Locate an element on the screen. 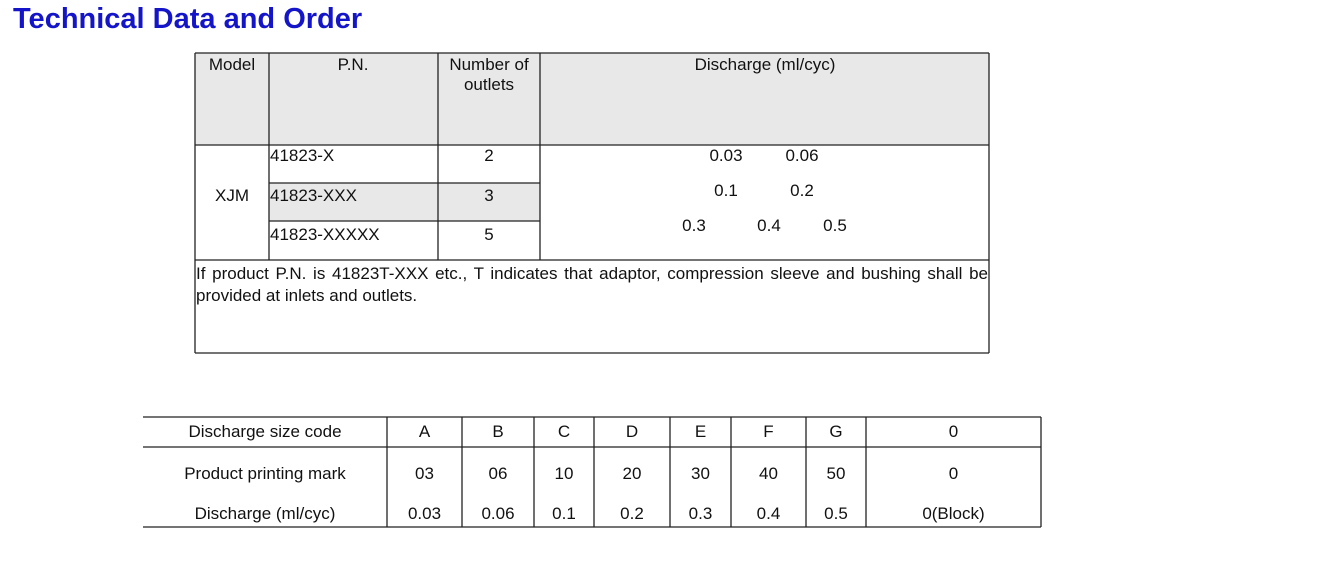 The image size is (1333, 572). discharge-value: 0.06 is located at coordinates (802, 155).